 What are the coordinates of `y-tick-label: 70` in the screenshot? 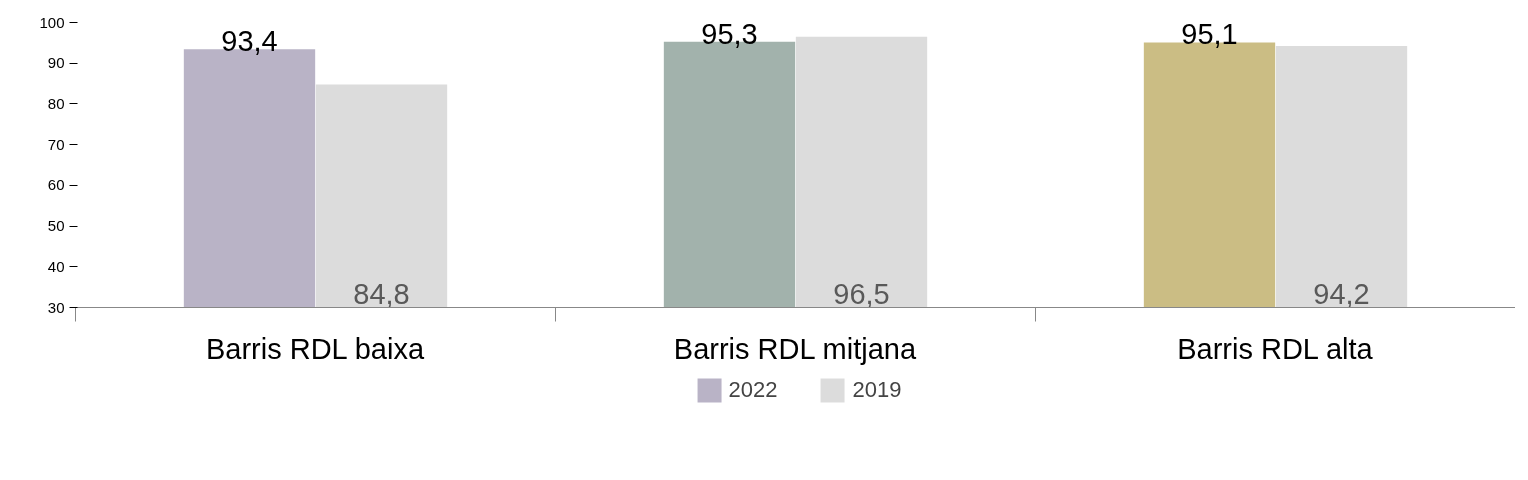 It's located at (56, 144).